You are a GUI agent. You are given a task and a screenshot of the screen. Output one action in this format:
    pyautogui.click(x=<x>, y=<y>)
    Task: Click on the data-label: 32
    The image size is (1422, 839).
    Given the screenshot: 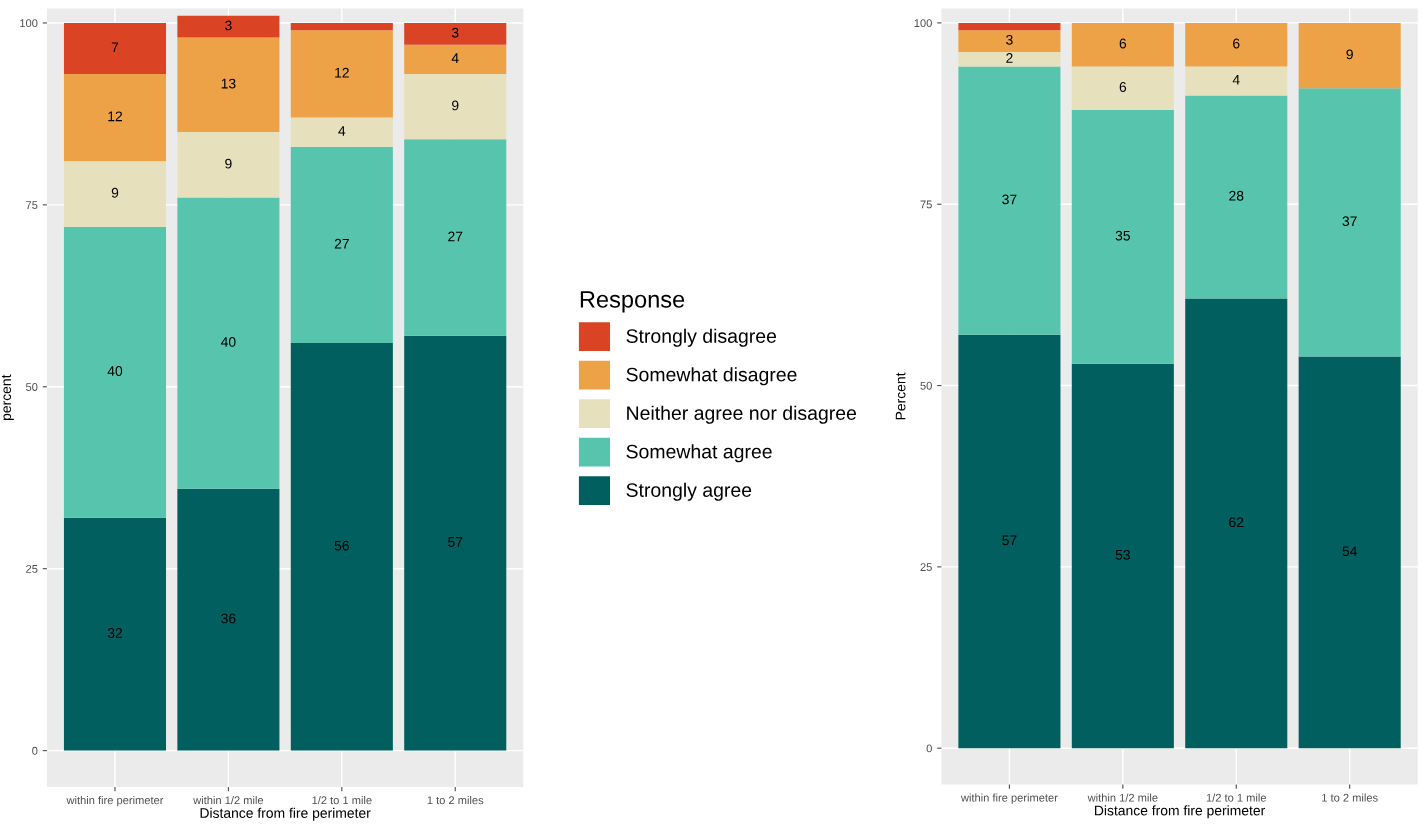 What is the action you would take?
    pyautogui.click(x=115, y=633)
    